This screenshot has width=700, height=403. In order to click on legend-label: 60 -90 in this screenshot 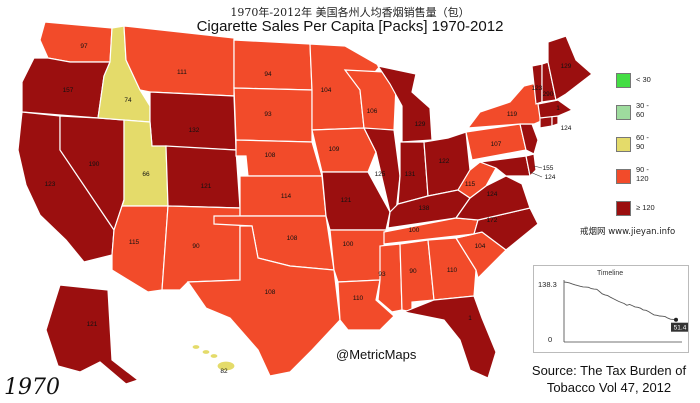, I will do `click(642, 142)`.